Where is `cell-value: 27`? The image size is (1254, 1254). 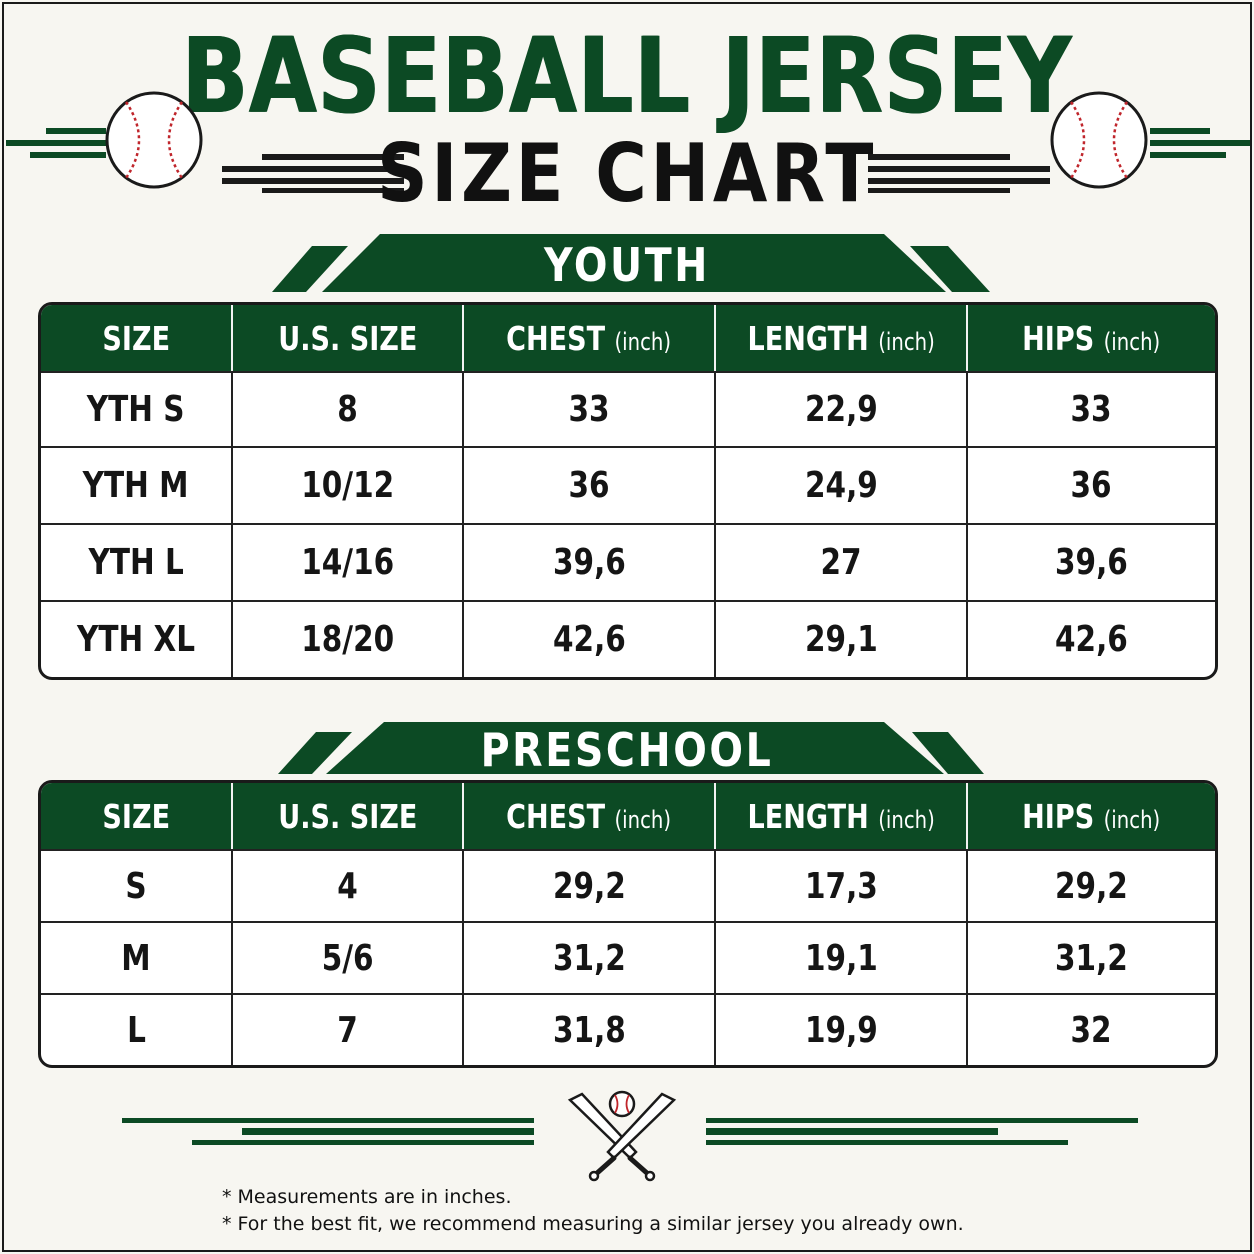 cell-value: 27 is located at coordinates (841, 562).